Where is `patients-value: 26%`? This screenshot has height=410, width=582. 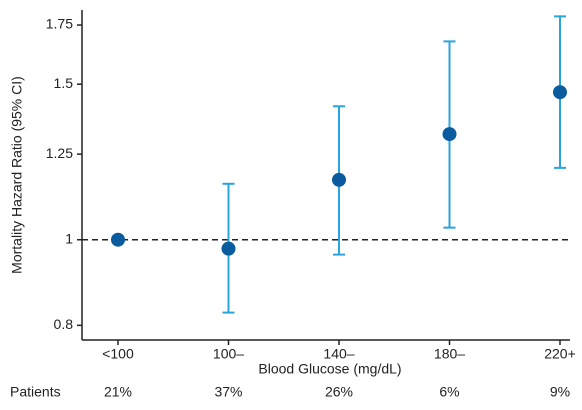 patients-value: 26% is located at coordinates (339, 392).